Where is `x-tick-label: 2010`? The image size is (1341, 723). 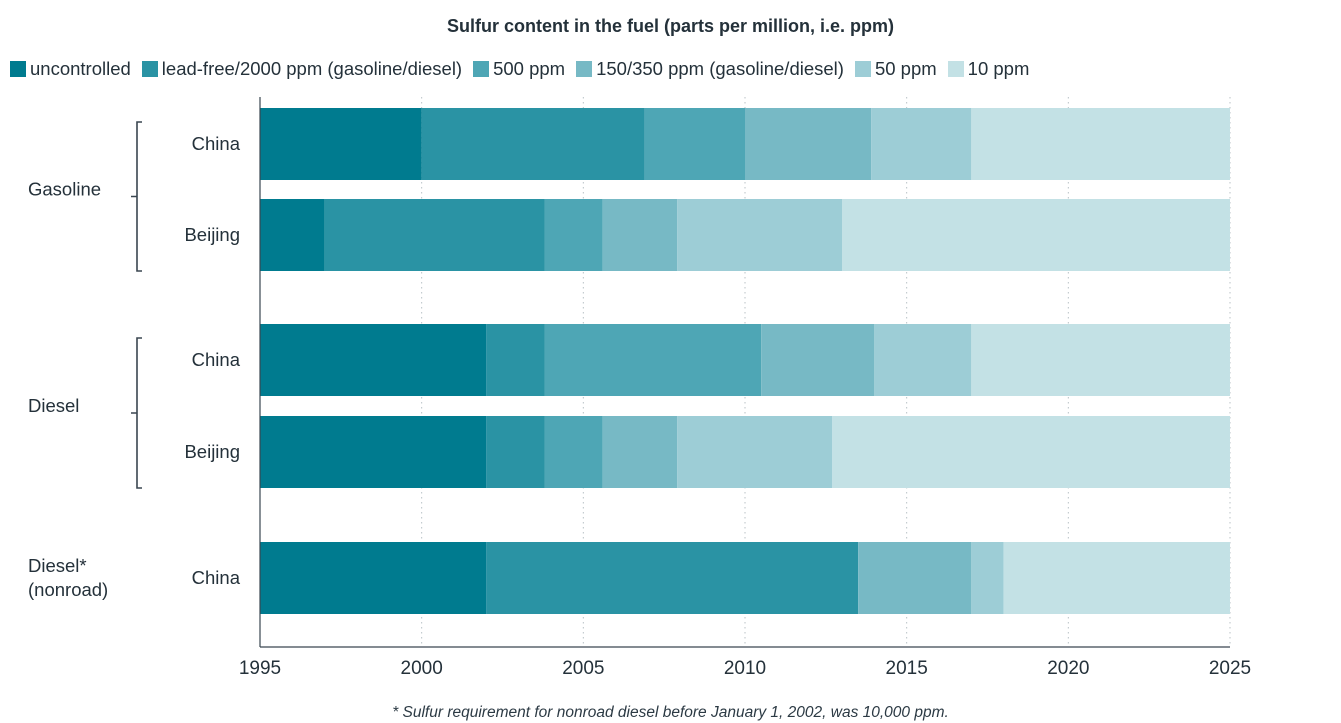
x-tick-label: 2010 is located at coordinates (745, 668).